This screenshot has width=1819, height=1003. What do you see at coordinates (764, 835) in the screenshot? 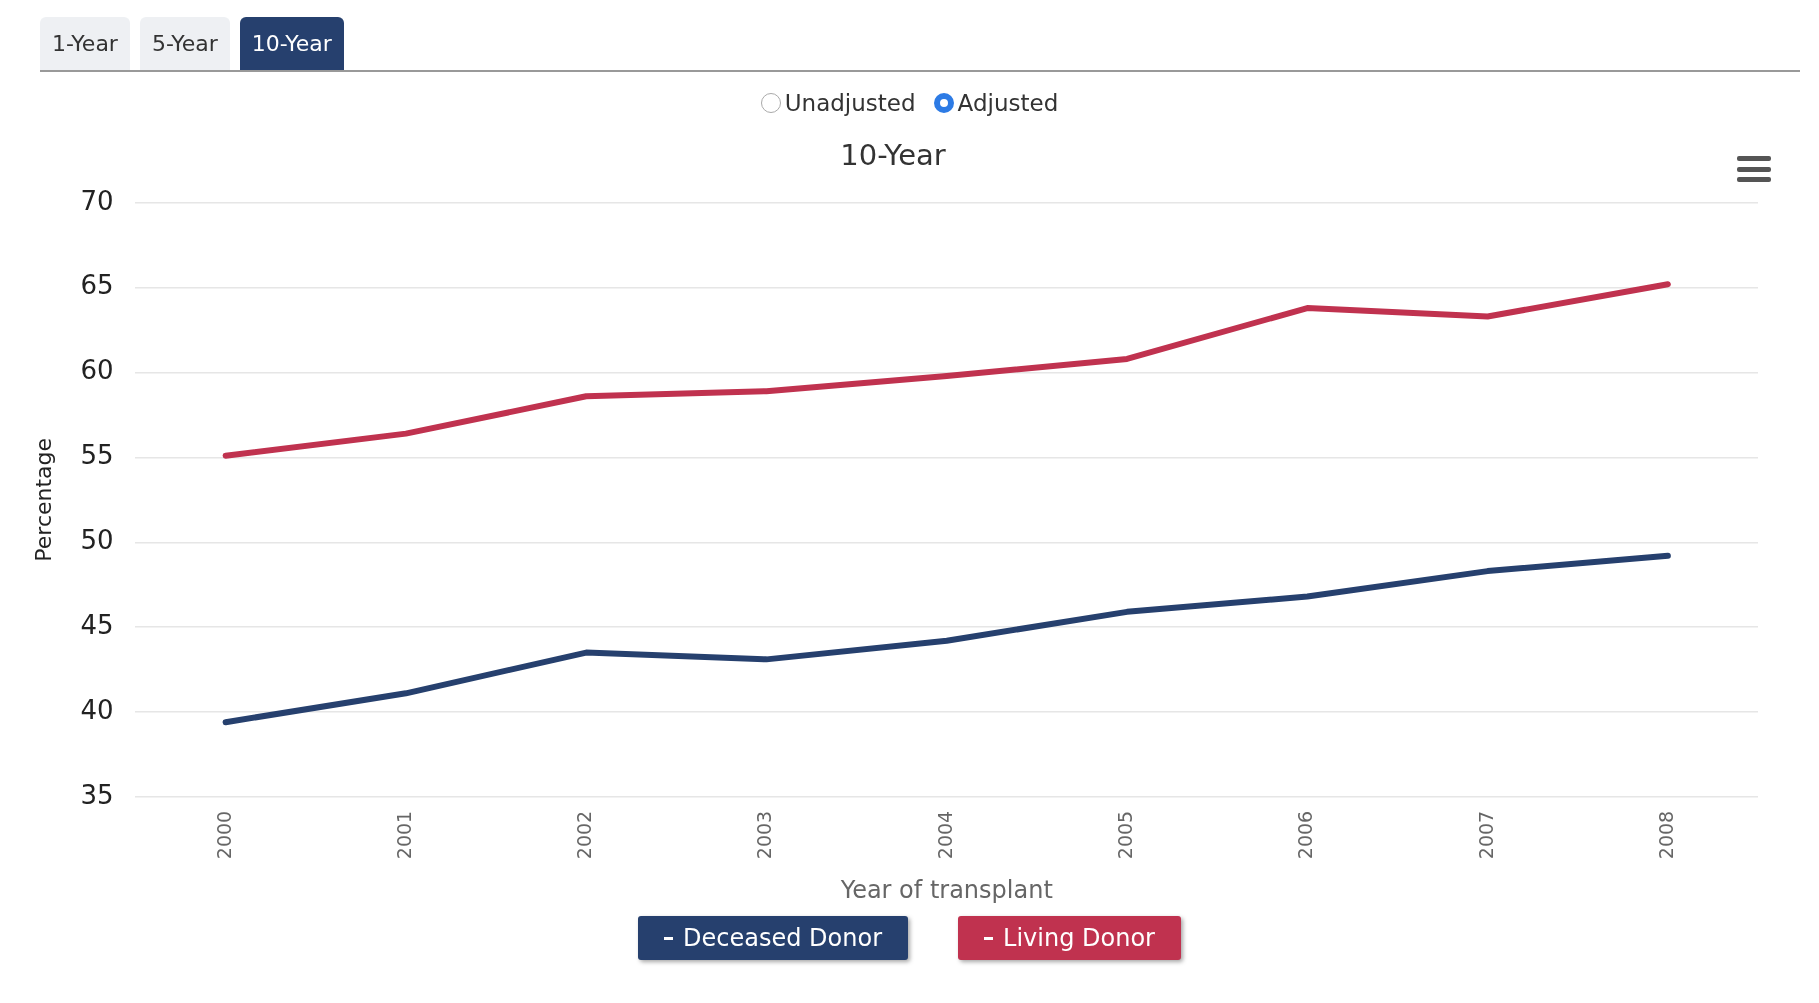
I see `x-tick-label: 2003` at bounding box center [764, 835].